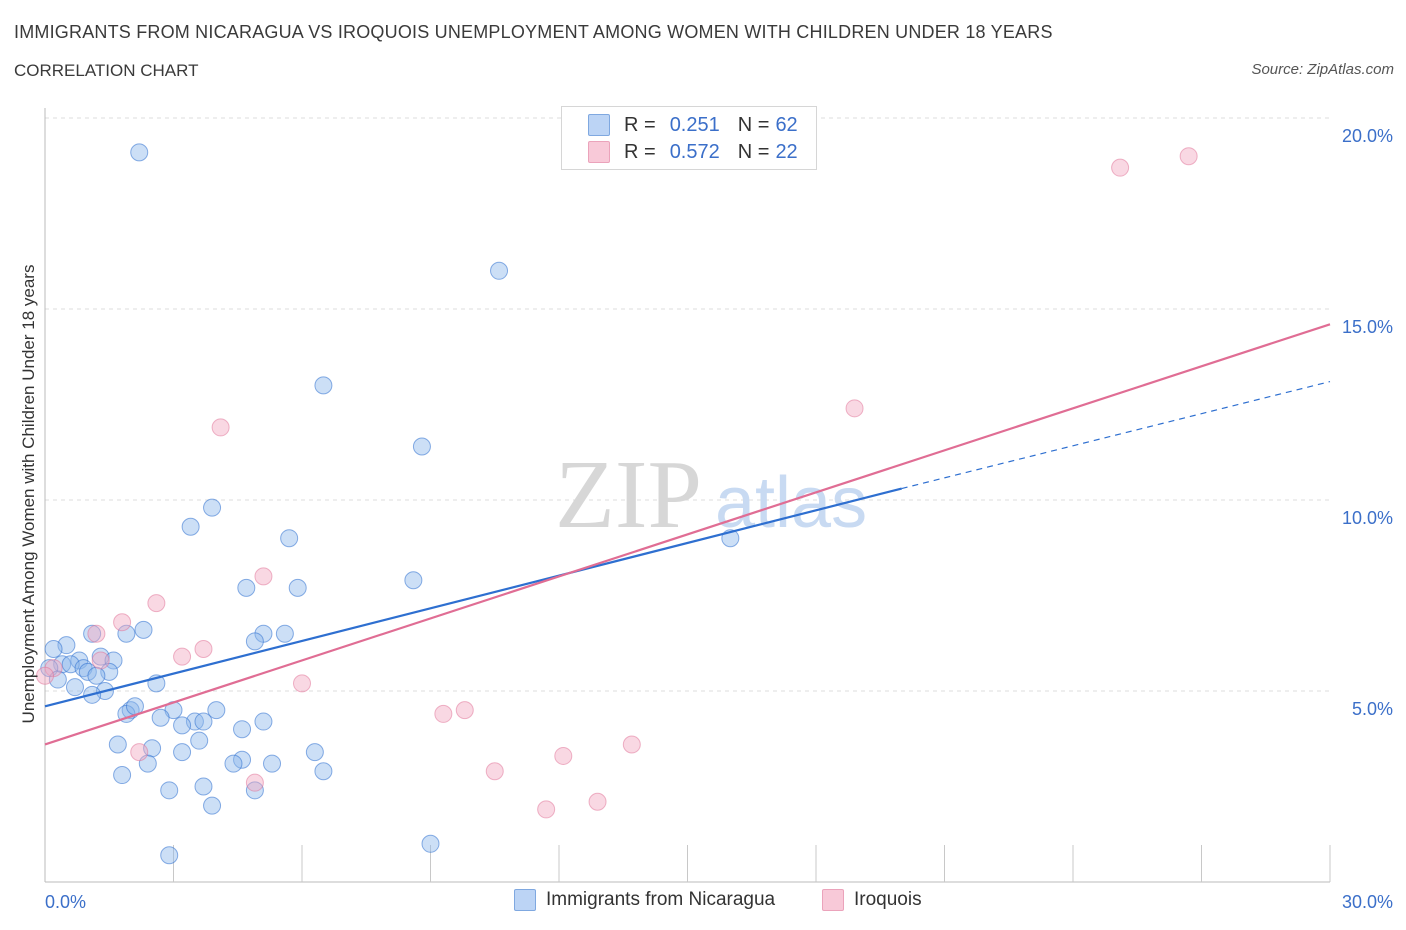 Image resolution: width=1406 pixels, height=930 pixels. Describe the element at coordinates (628, 495) in the screenshot. I see `watermark-zip: ZIP` at that location.